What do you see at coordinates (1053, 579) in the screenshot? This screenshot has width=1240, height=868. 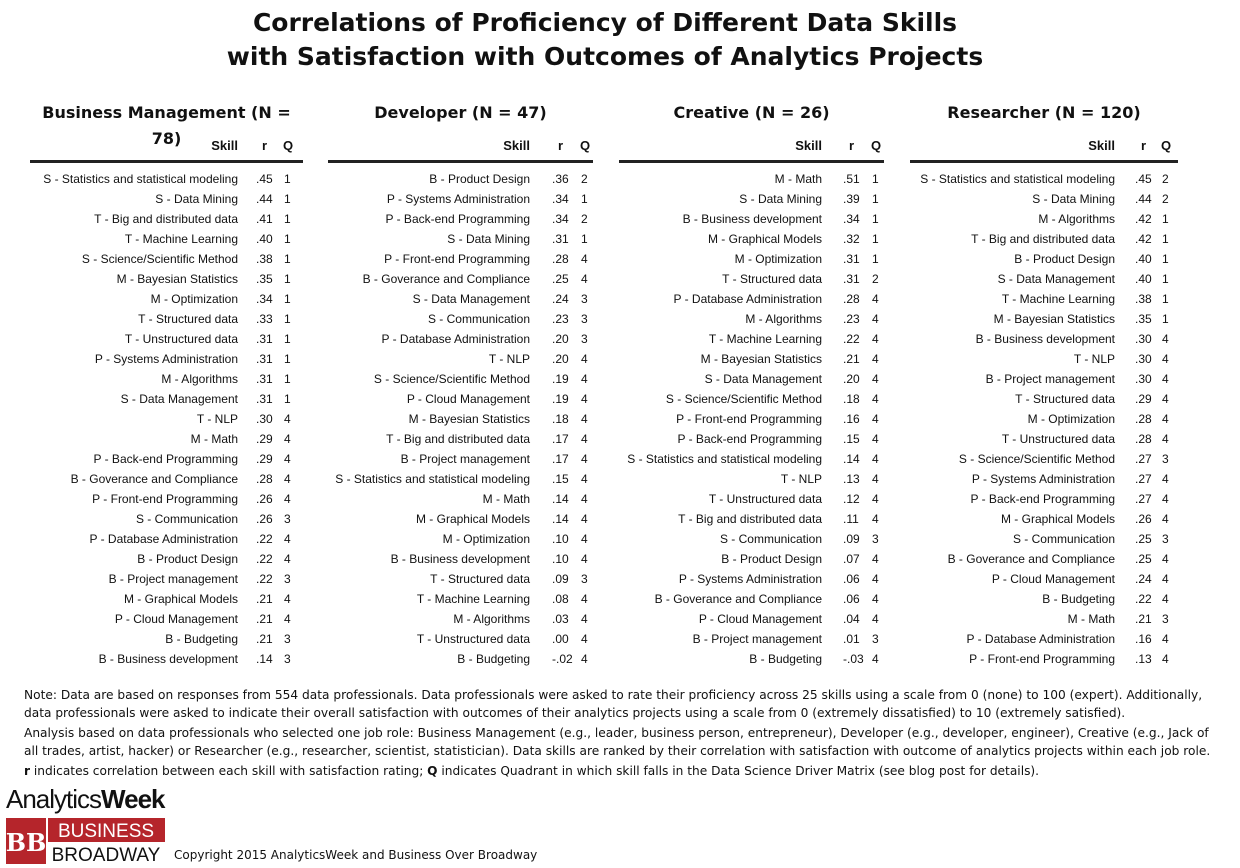 I see `skill-cell: P - Cloud Management` at bounding box center [1053, 579].